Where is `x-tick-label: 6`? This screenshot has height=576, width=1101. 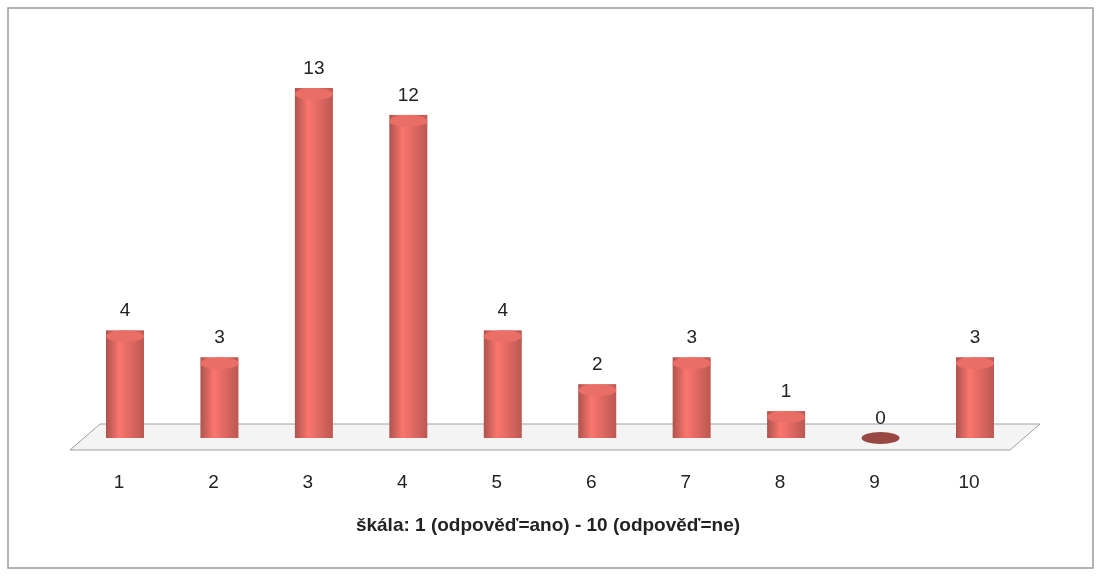 x-tick-label: 6 is located at coordinates (591, 481).